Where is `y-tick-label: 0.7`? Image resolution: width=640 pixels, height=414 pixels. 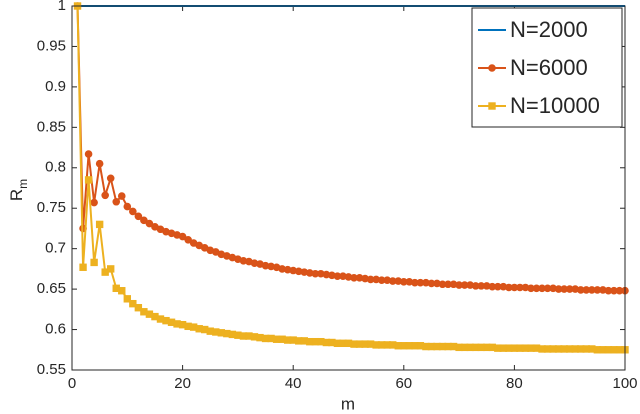
y-tick-label: 0.7 is located at coordinates (55, 248).